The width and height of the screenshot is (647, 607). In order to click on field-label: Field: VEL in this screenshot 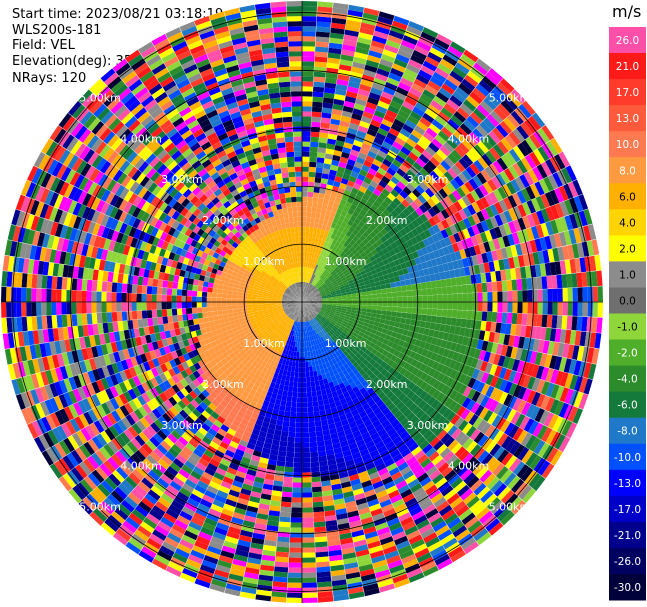, I will do `click(43, 45)`.